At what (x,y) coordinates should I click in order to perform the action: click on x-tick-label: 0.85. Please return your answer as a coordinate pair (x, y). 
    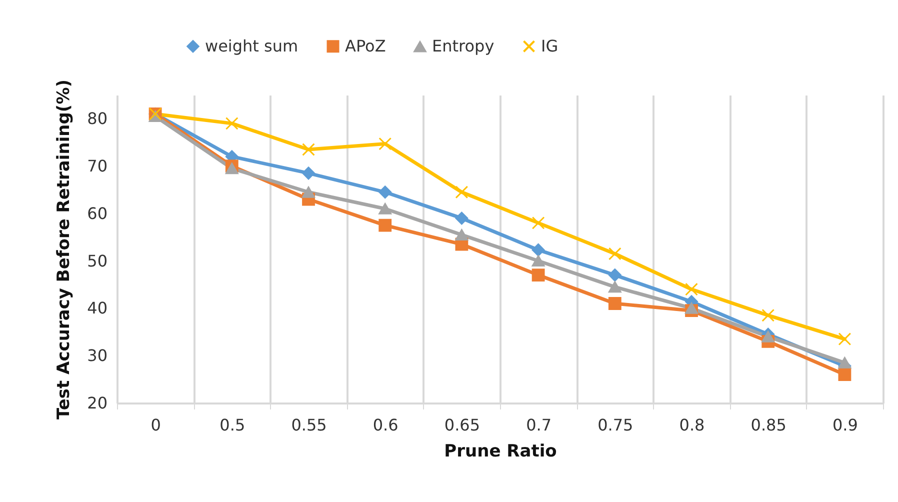
    Looking at the image, I should click on (768, 425).